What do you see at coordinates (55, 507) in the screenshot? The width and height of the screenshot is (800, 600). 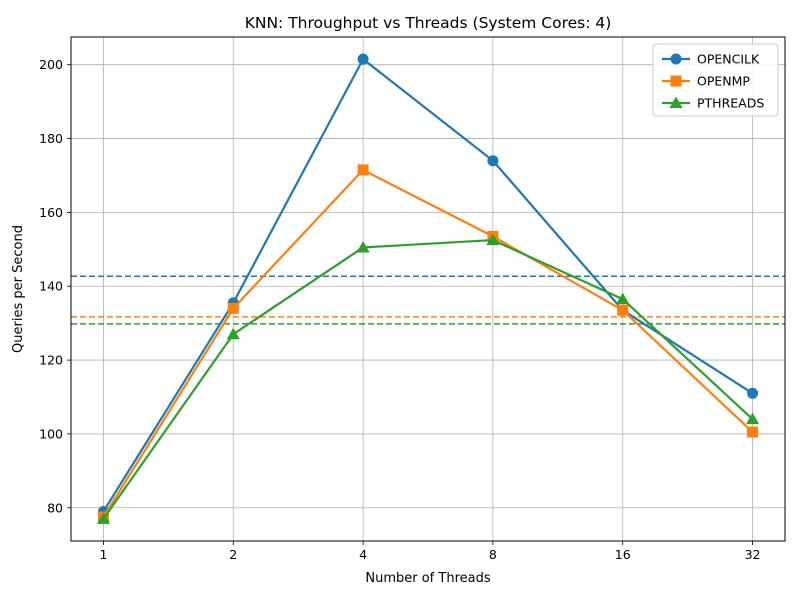 I see `y-tick-label: 80` at bounding box center [55, 507].